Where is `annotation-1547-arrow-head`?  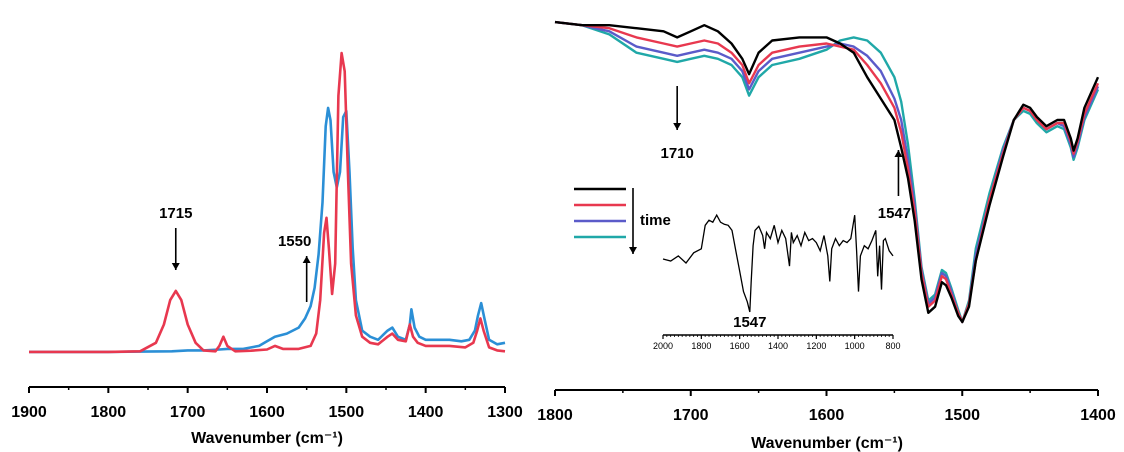
annotation-1547-arrow-head is located at coordinates (898, 153).